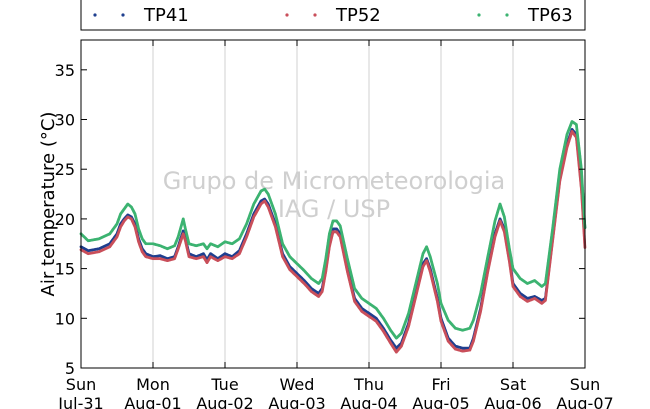 The height and width of the screenshot is (409, 650). Describe the element at coordinates (224, 384) in the screenshot. I see `x-tick-day-label: Tue` at that location.